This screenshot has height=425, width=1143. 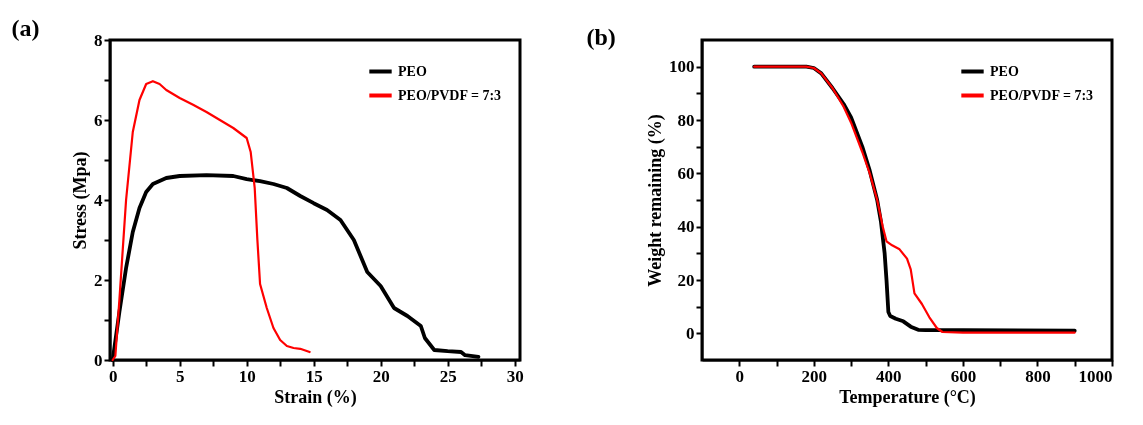 What do you see at coordinates (98, 40) in the screenshot?
I see `y-tick-label: 8` at bounding box center [98, 40].